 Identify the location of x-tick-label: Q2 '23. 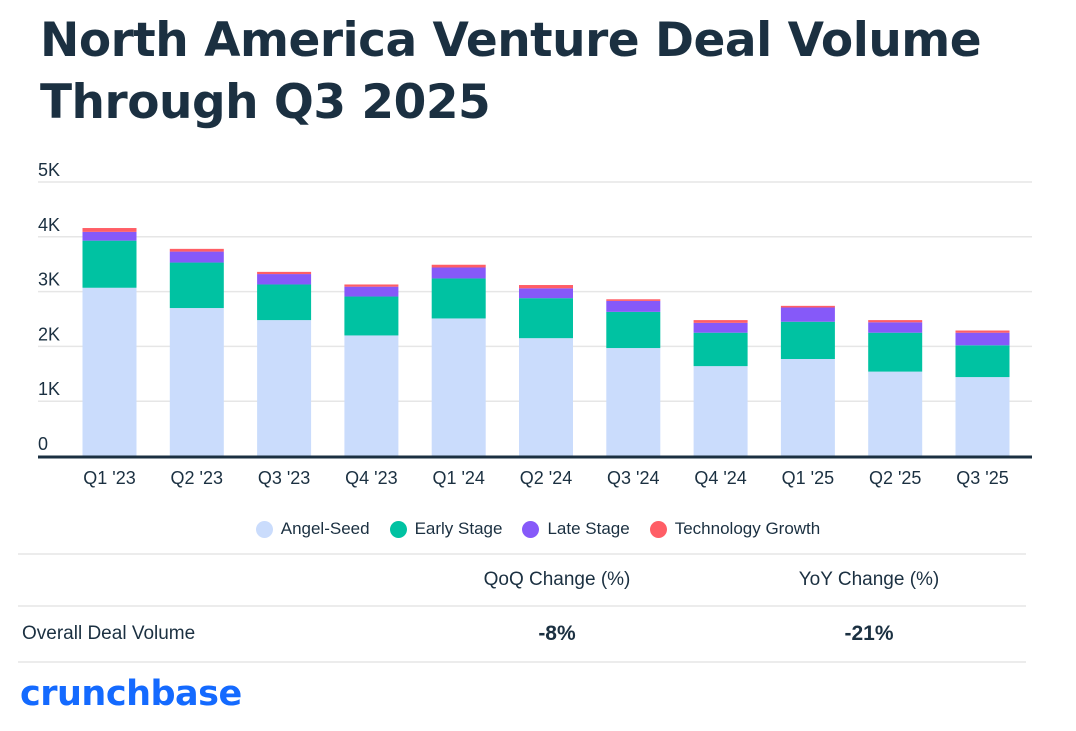
(197, 478).